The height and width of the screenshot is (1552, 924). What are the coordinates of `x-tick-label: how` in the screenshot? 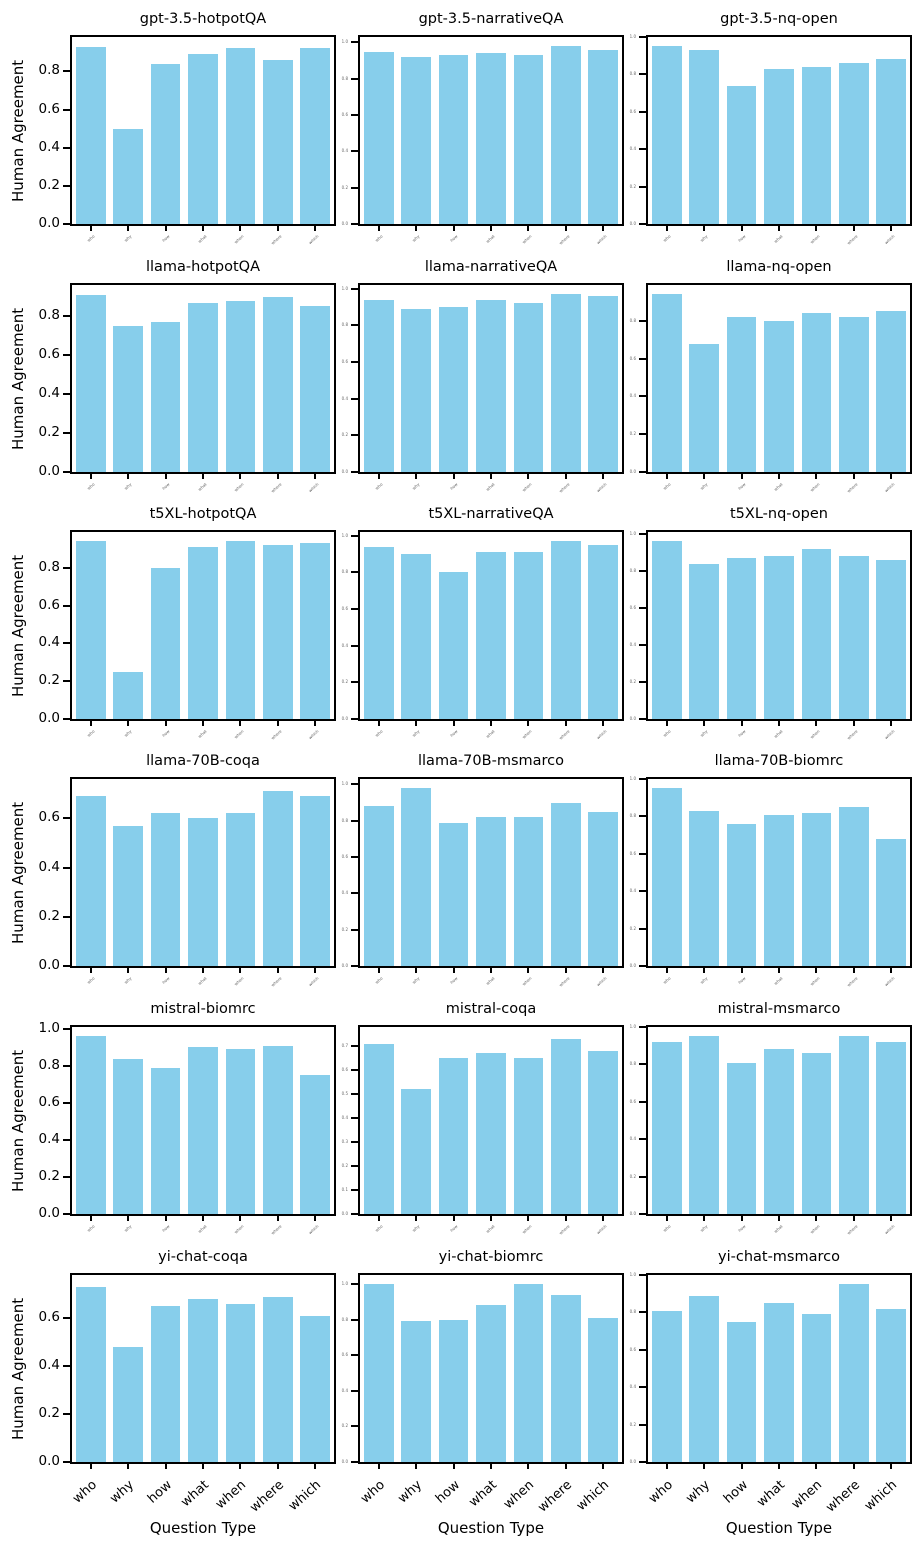 It's located at (453, 486).